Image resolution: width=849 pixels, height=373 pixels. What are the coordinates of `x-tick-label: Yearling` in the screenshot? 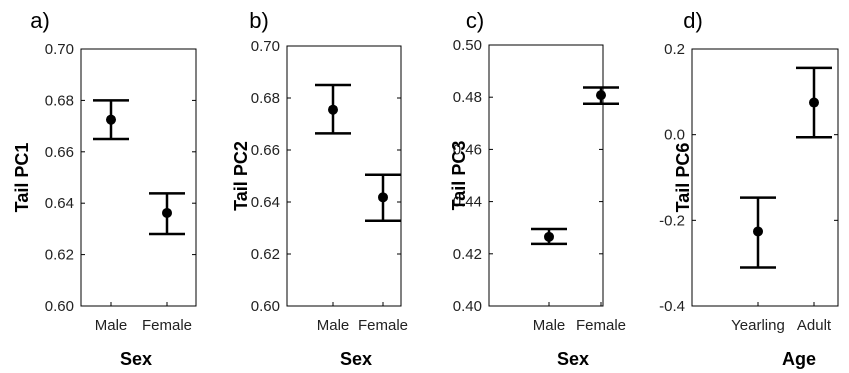 It's located at (758, 325).